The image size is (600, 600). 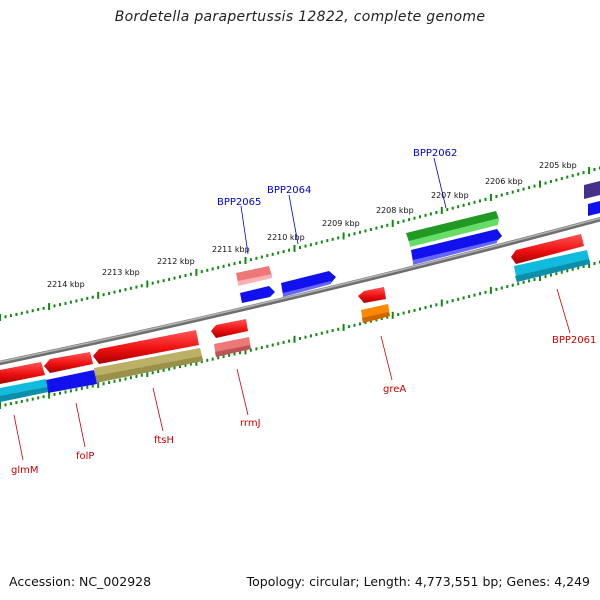 What do you see at coordinates (372, 295) in the screenshot?
I see `cds-red-grea` at bounding box center [372, 295].